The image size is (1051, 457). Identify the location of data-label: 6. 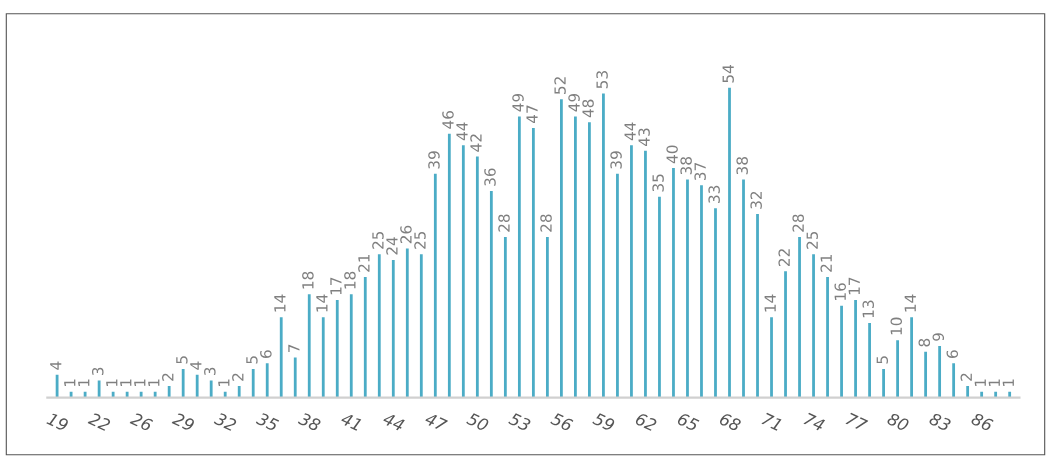
(266, 354).